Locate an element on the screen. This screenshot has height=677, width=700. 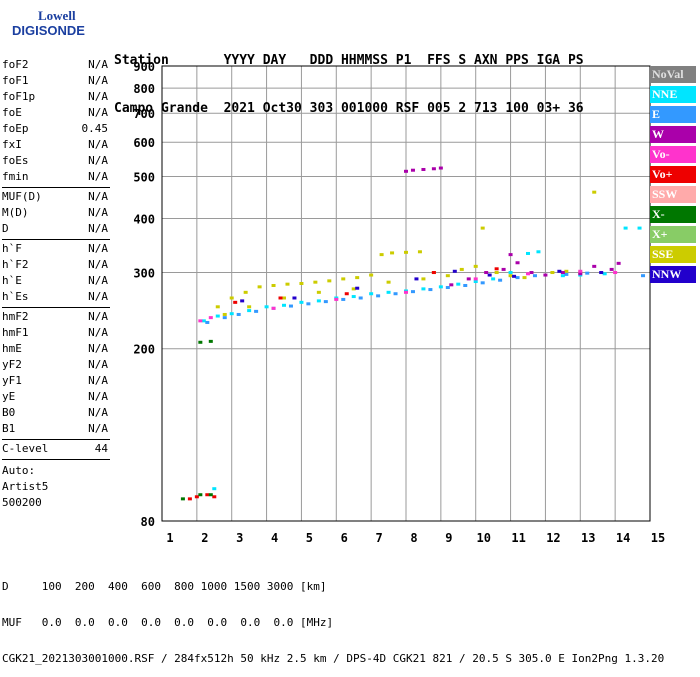
param-name: foEs is located at coordinates (15, 160).